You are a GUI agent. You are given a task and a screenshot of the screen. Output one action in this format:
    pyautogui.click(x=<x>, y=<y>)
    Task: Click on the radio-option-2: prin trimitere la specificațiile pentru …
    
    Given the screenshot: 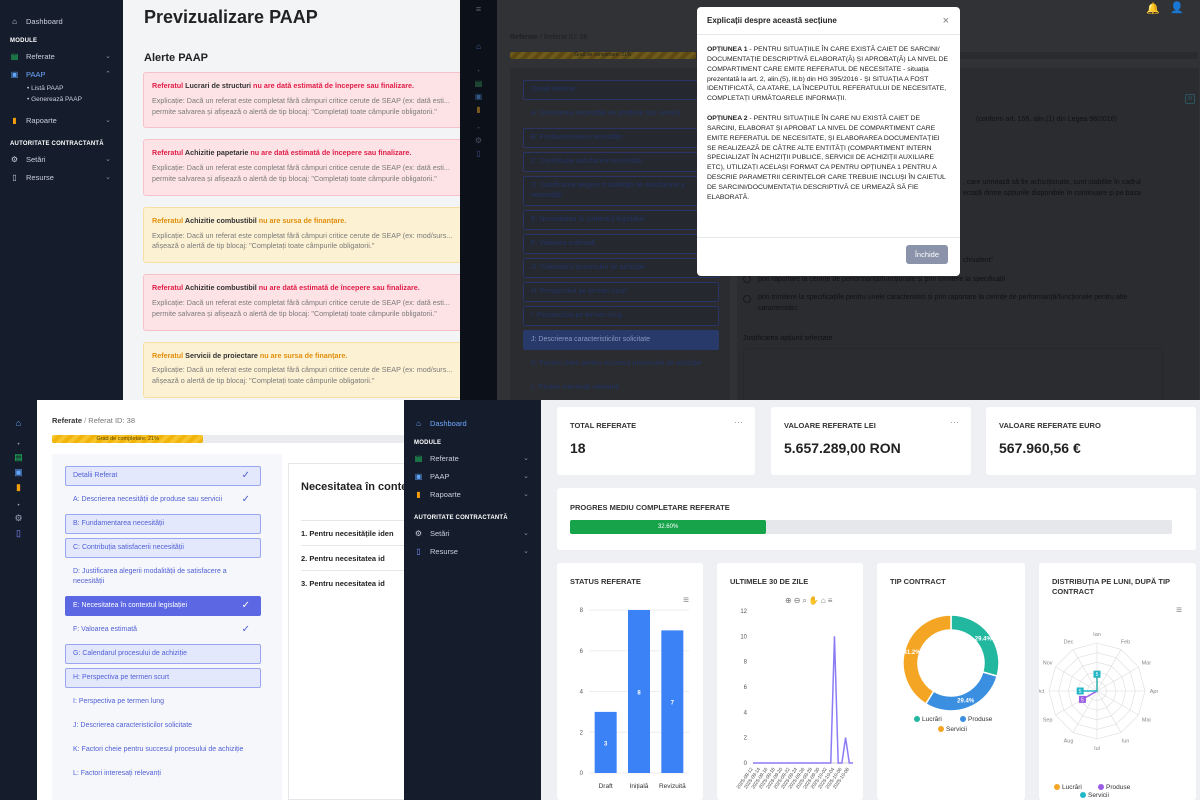 What is the action you would take?
    pyautogui.click(x=953, y=303)
    